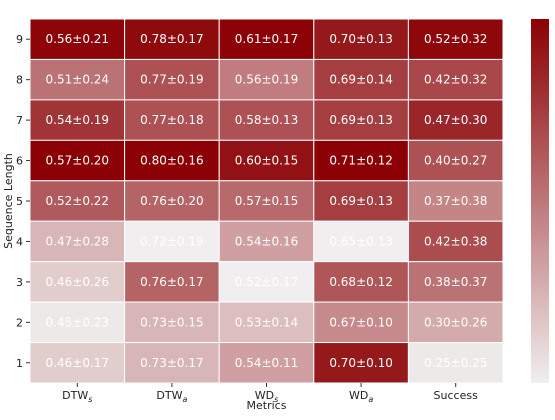  I want to click on cell-label: 0.73±0.17, so click(172, 363).